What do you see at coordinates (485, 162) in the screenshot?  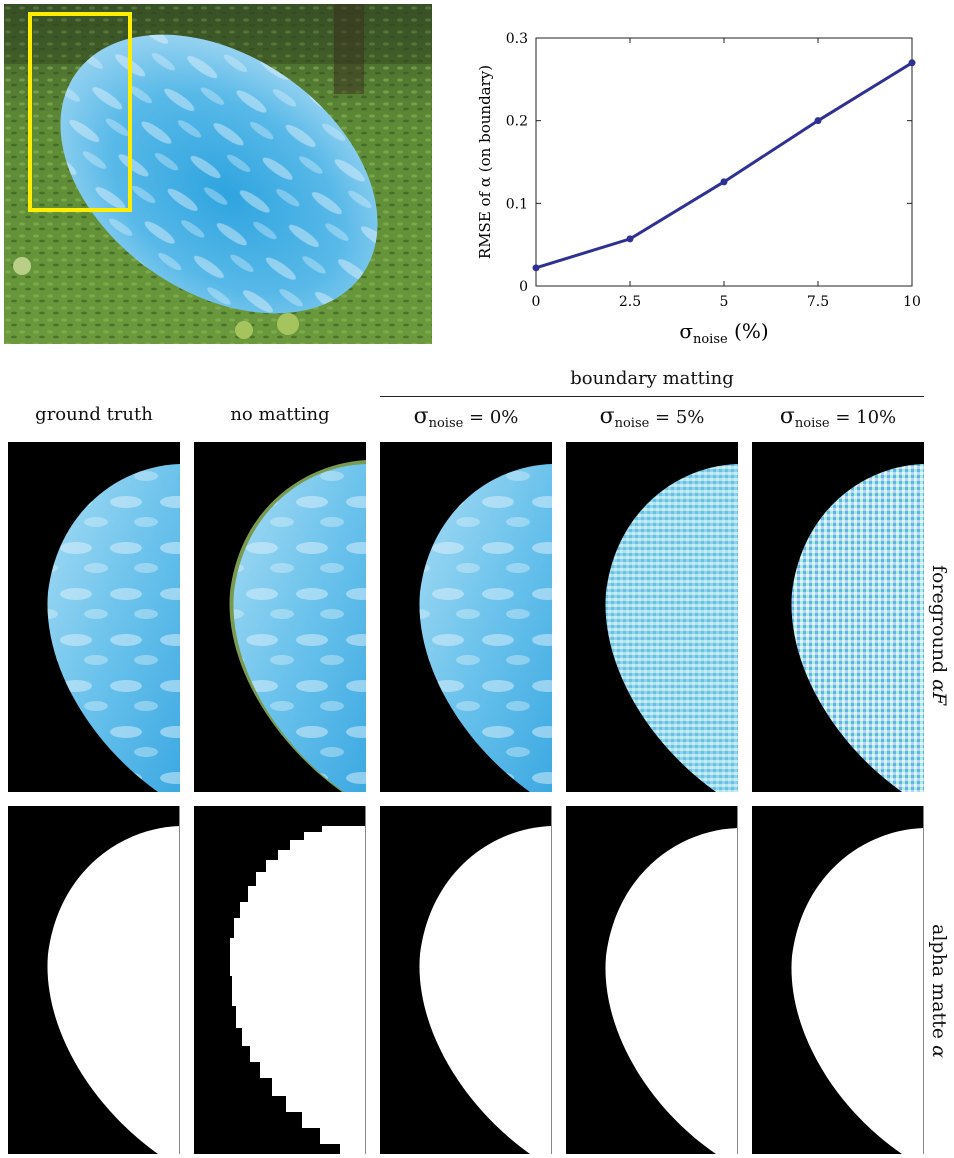 I see `y-axis-label: RMSE of α (on boundary)` at bounding box center [485, 162].